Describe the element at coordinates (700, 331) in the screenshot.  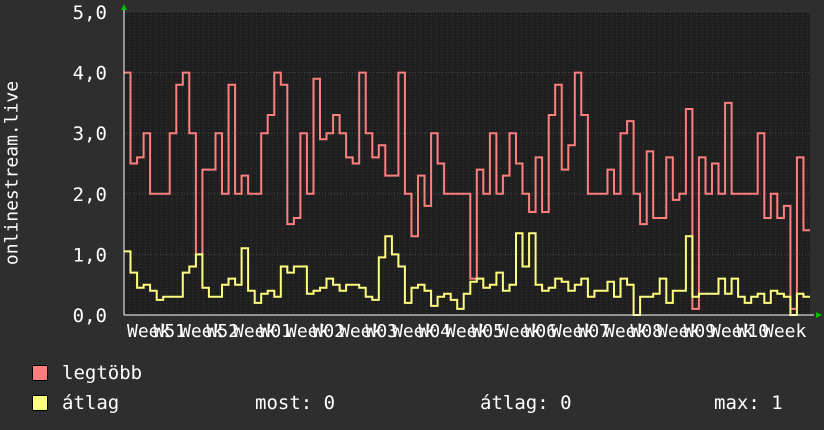
I see `x-tick-label: W09` at that location.